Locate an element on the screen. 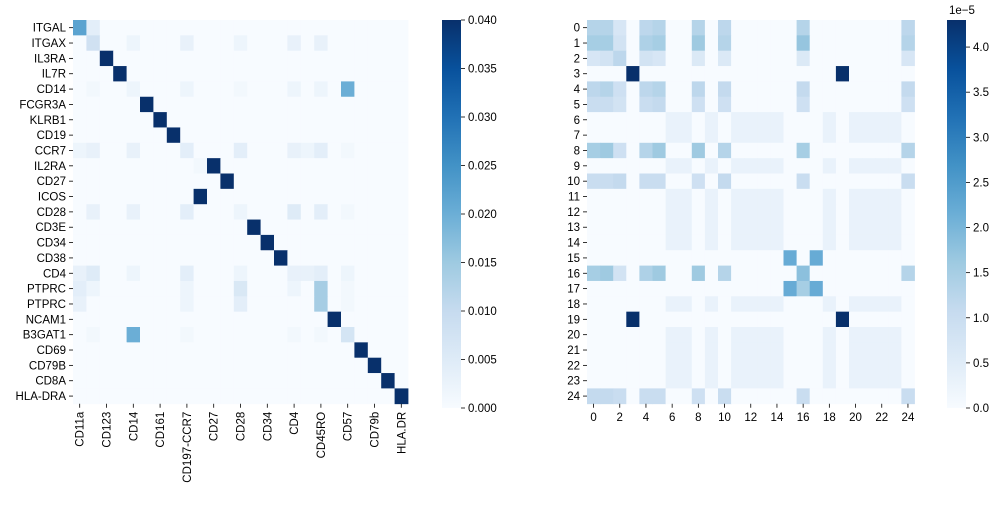 This screenshot has height=513, width=1005. colorbar: 0.0 0.5 1.0 1.5 2.0 2.5 3.0 3.5 4.0 1e−5 is located at coordinates (968, 210).